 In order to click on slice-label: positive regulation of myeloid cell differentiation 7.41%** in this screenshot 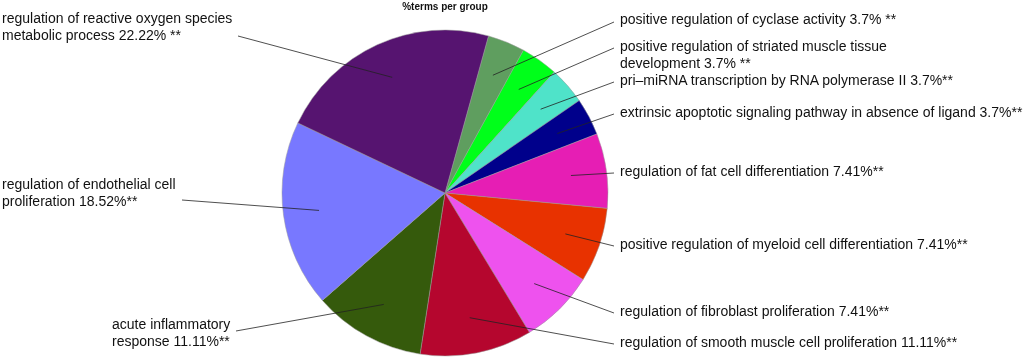, I will do `click(794, 244)`.